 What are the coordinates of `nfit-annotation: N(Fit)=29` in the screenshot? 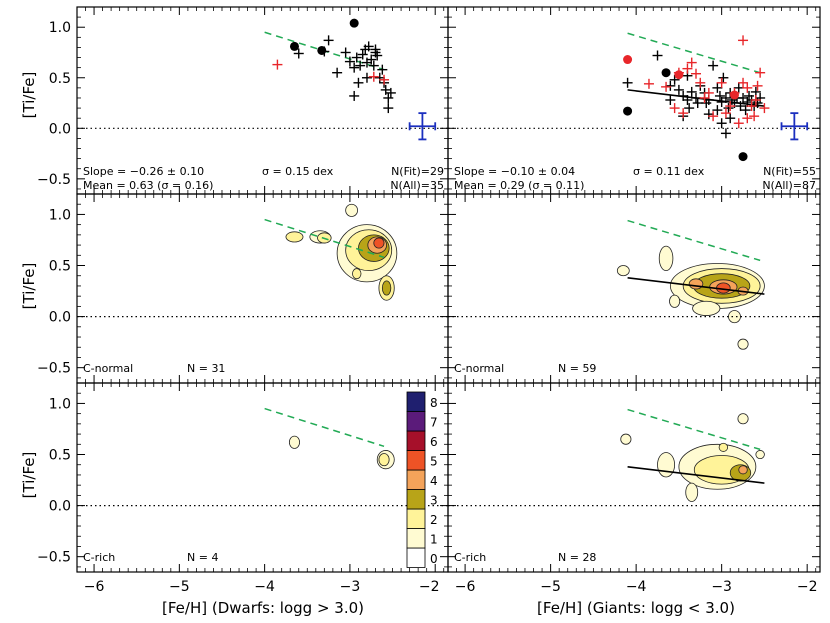 It's located at (417, 171).